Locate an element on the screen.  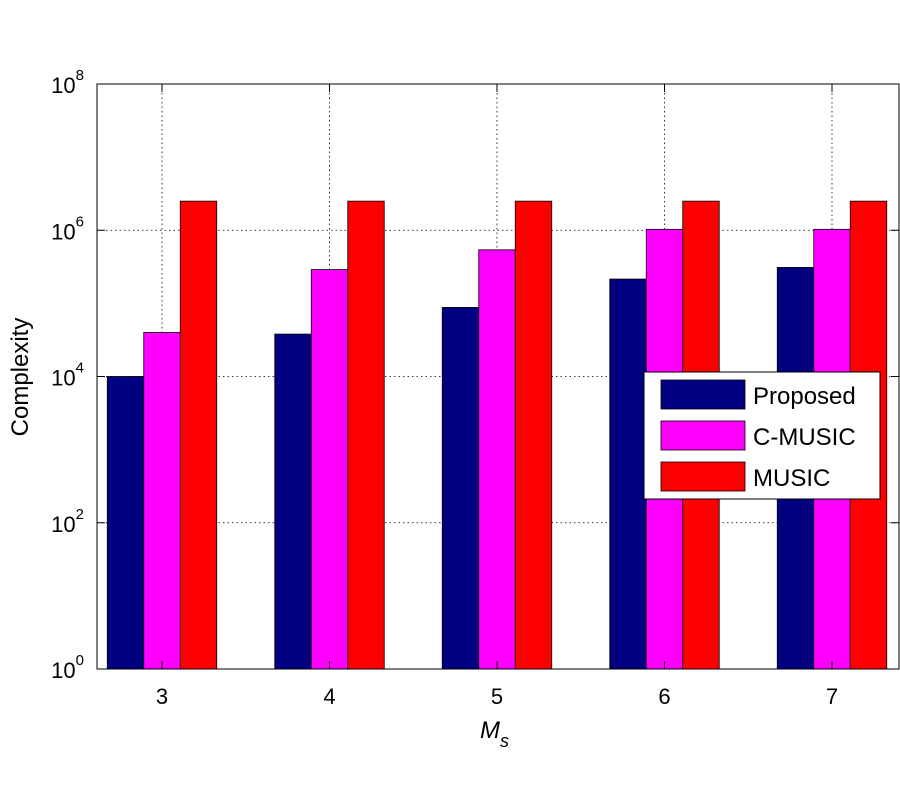
legend-label-music: MUSIC is located at coordinates (791, 478).